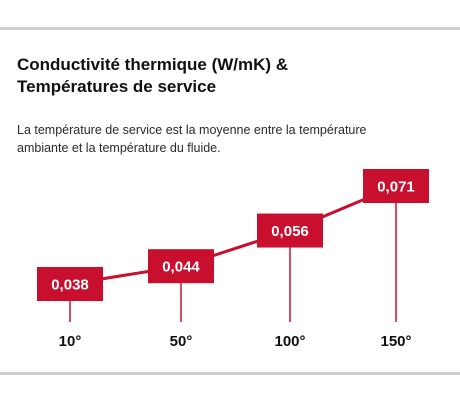 Image resolution: width=460 pixels, height=400 pixels. I want to click on data-label-1: 0,044, so click(181, 267).